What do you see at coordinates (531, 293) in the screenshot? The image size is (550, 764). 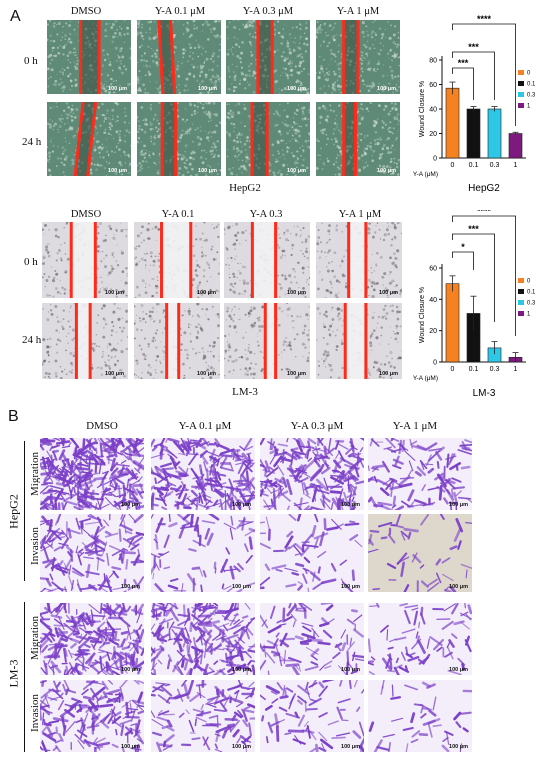 I see `lm3-chart-legend-label-1: 0.1` at bounding box center [531, 293].